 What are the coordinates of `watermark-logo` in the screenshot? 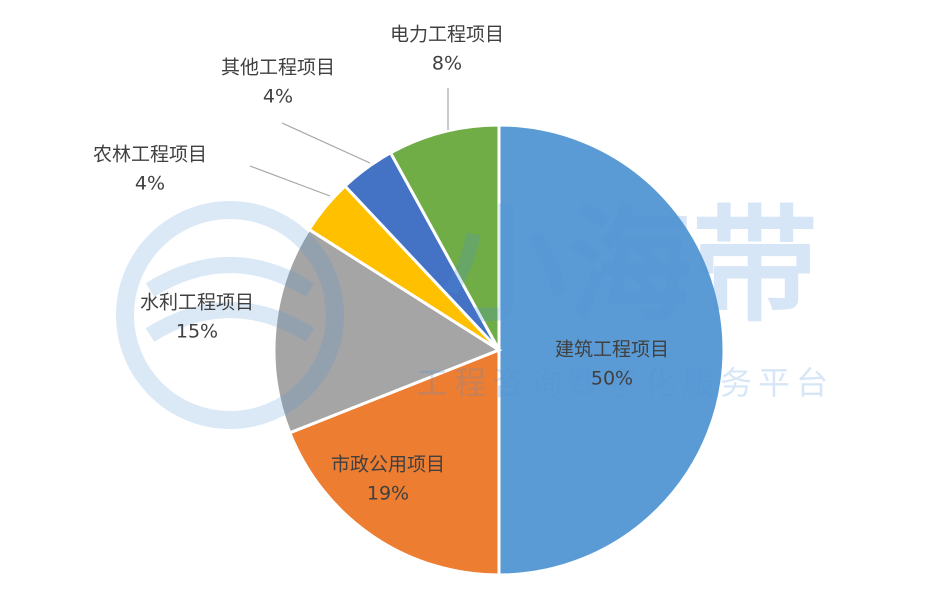 It's located at (230, 315).